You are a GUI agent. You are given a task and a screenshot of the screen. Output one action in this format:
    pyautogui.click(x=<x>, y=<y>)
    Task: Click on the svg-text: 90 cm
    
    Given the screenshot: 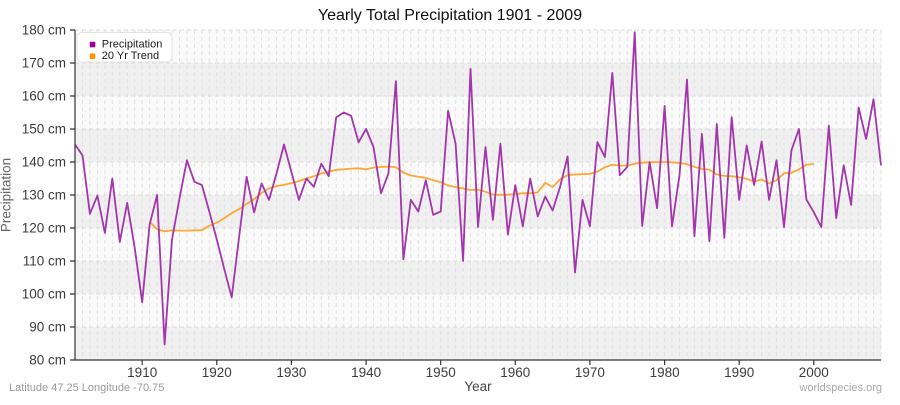 What is the action you would take?
    pyautogui.click(x=47, y=327)
    